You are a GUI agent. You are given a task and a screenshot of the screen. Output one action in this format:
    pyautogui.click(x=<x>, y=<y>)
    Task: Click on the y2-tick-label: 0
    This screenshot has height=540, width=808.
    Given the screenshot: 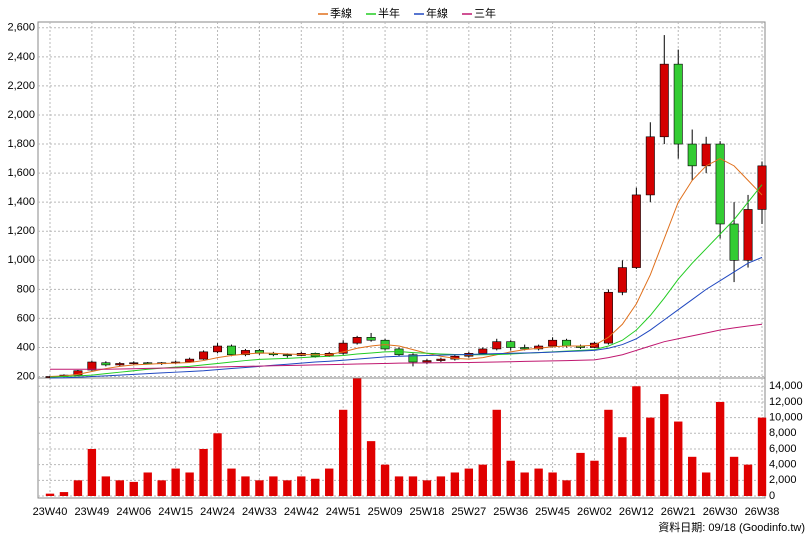 What is the action you would take?
    pyautogui.click(x=772, y=496)
    